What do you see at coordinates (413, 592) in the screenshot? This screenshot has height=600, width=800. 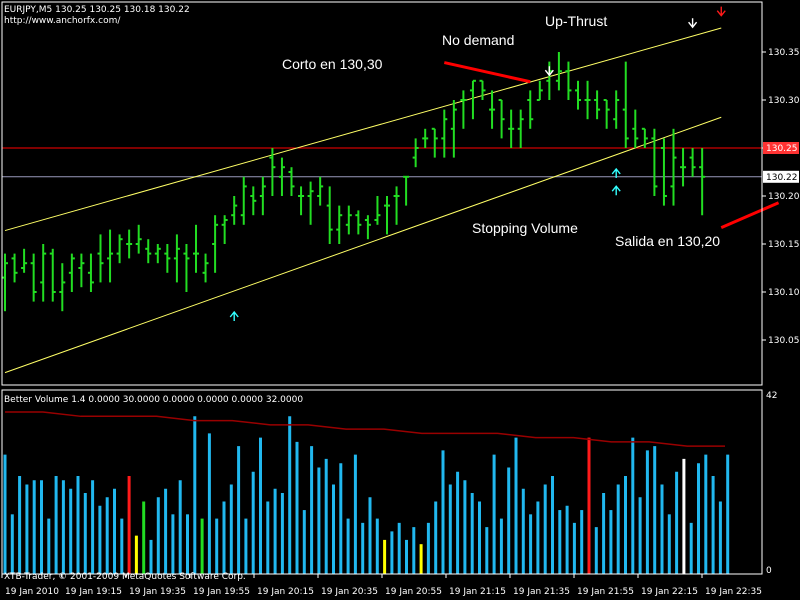 I see `x-tick-label: 19 Jan 20:55` at bounding box center [413, 592].